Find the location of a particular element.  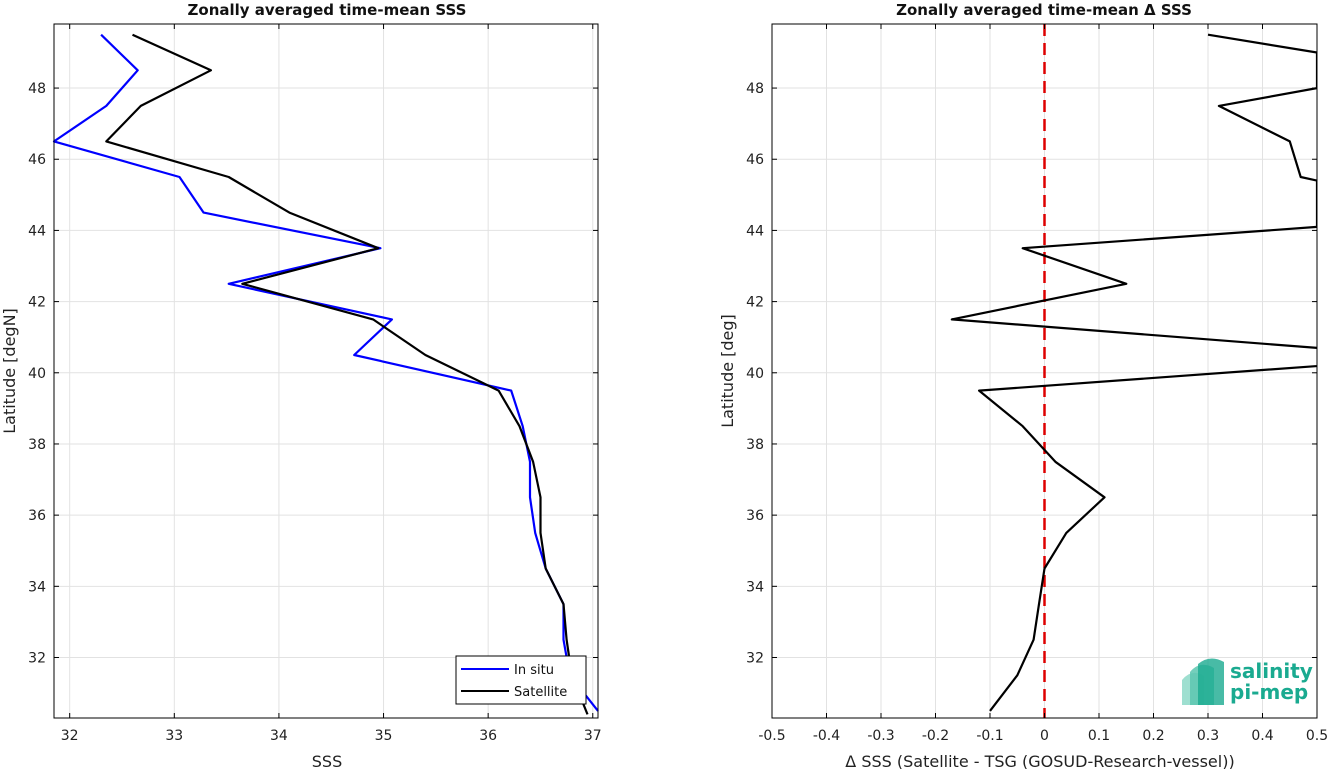

right-x-tick-label-6: 0.1 is located at coordinates (1099, 736).